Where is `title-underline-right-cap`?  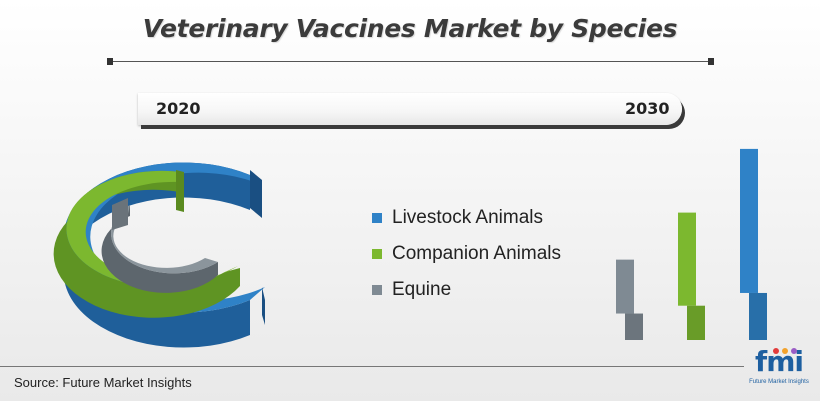
title-underline-right-cap is located at coordinates (711, 61).